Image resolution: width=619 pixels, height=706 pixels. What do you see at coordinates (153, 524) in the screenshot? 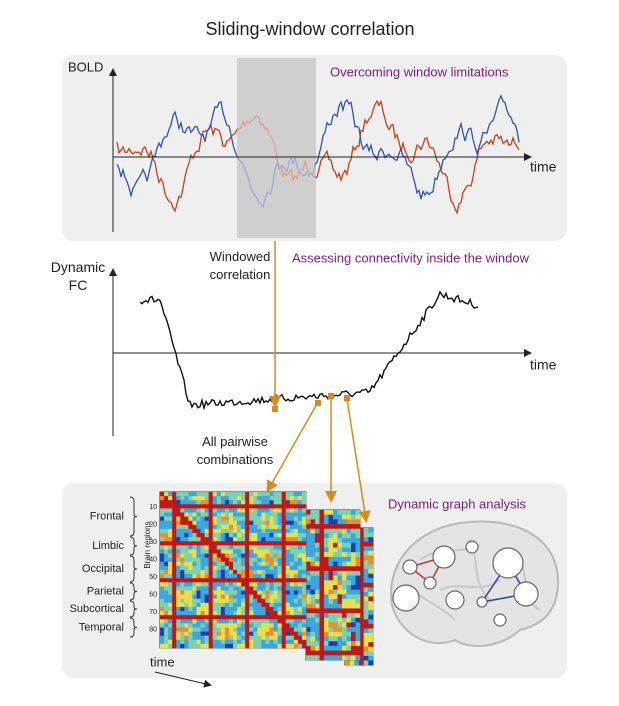
I see `tick-label: 20` at bounding box center [153, 524].